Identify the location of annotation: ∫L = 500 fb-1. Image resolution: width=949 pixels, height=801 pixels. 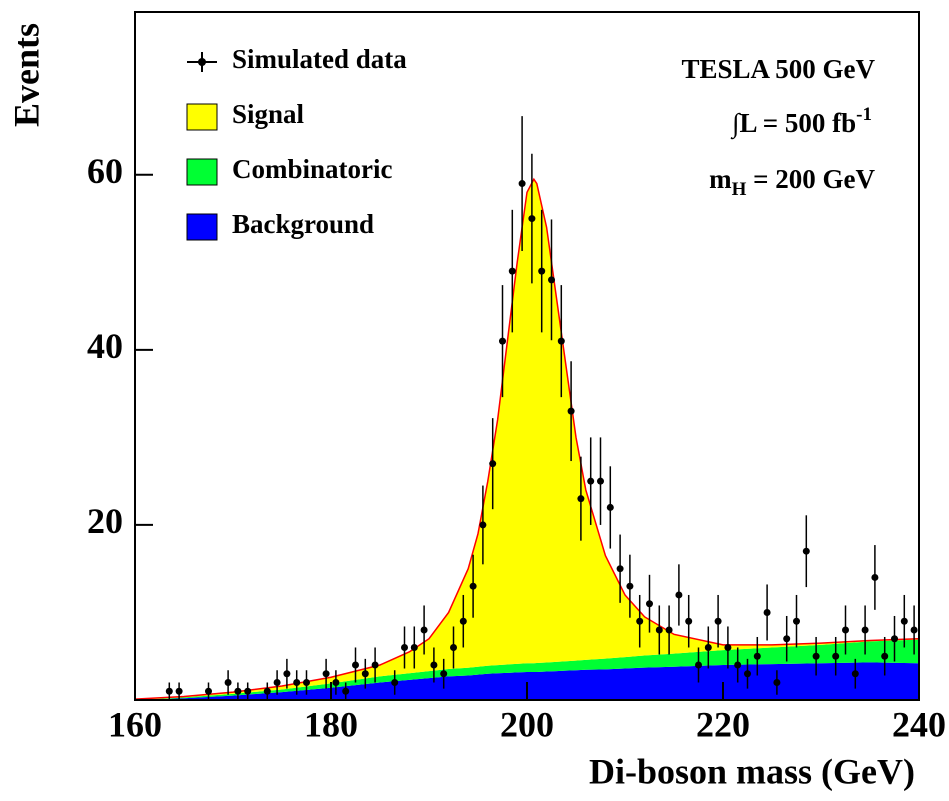
(801, 122).